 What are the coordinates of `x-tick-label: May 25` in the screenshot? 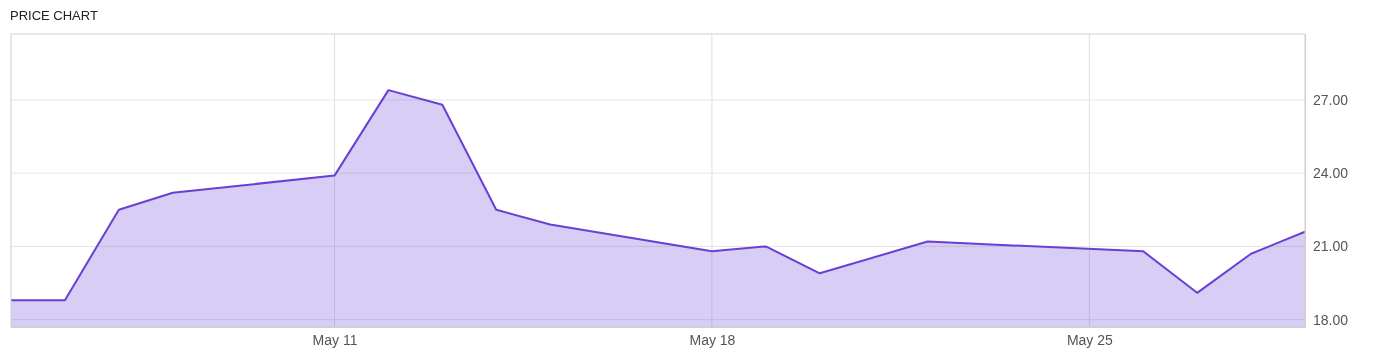 It's located at (1089, 339).